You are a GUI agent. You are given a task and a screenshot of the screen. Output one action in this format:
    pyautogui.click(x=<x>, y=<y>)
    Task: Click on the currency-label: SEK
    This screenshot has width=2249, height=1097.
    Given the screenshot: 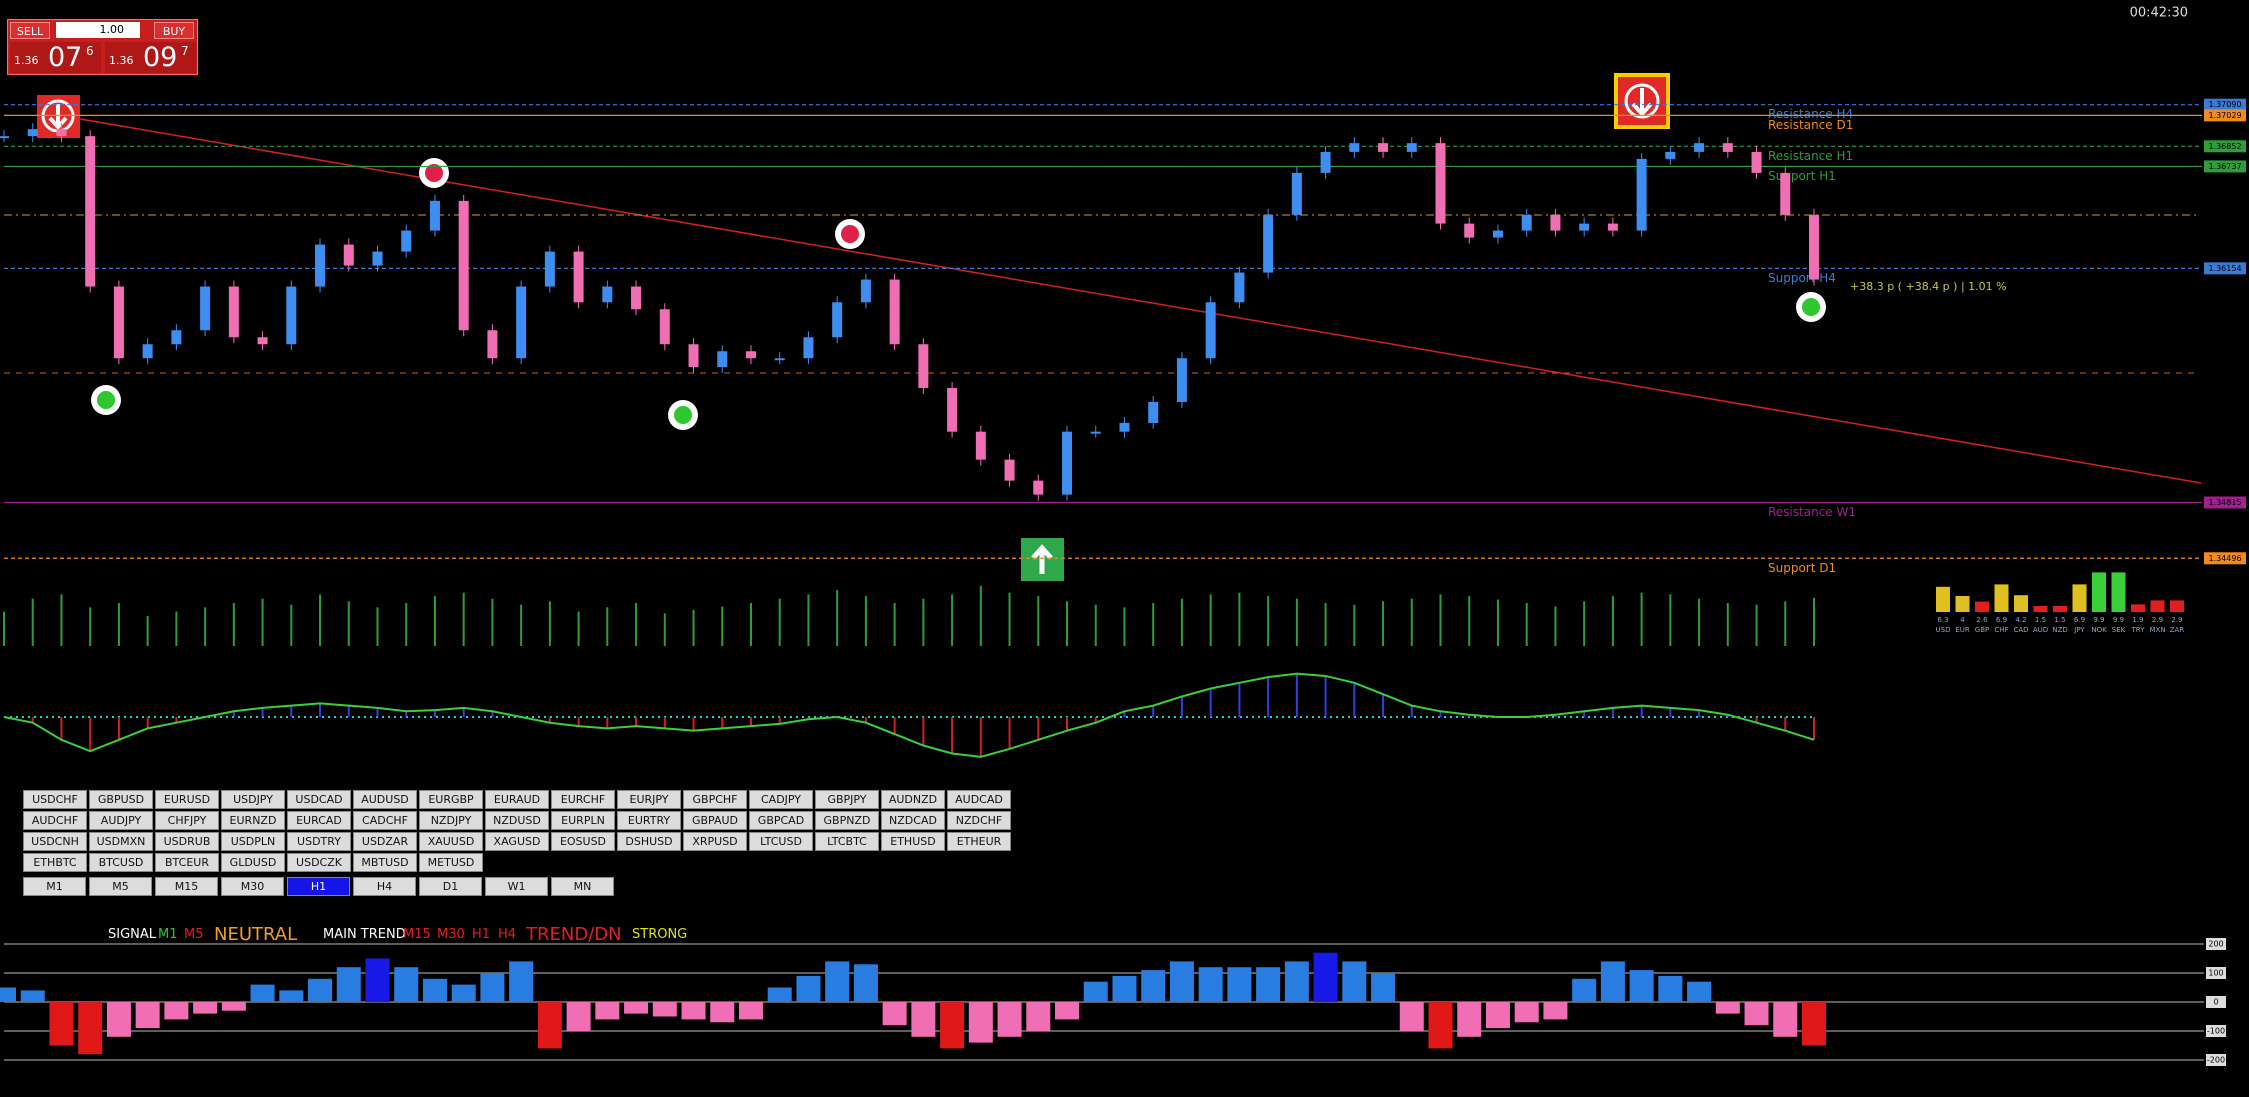 What is the action you would take?
    pyautogui.click(x=2119, y=630)
    